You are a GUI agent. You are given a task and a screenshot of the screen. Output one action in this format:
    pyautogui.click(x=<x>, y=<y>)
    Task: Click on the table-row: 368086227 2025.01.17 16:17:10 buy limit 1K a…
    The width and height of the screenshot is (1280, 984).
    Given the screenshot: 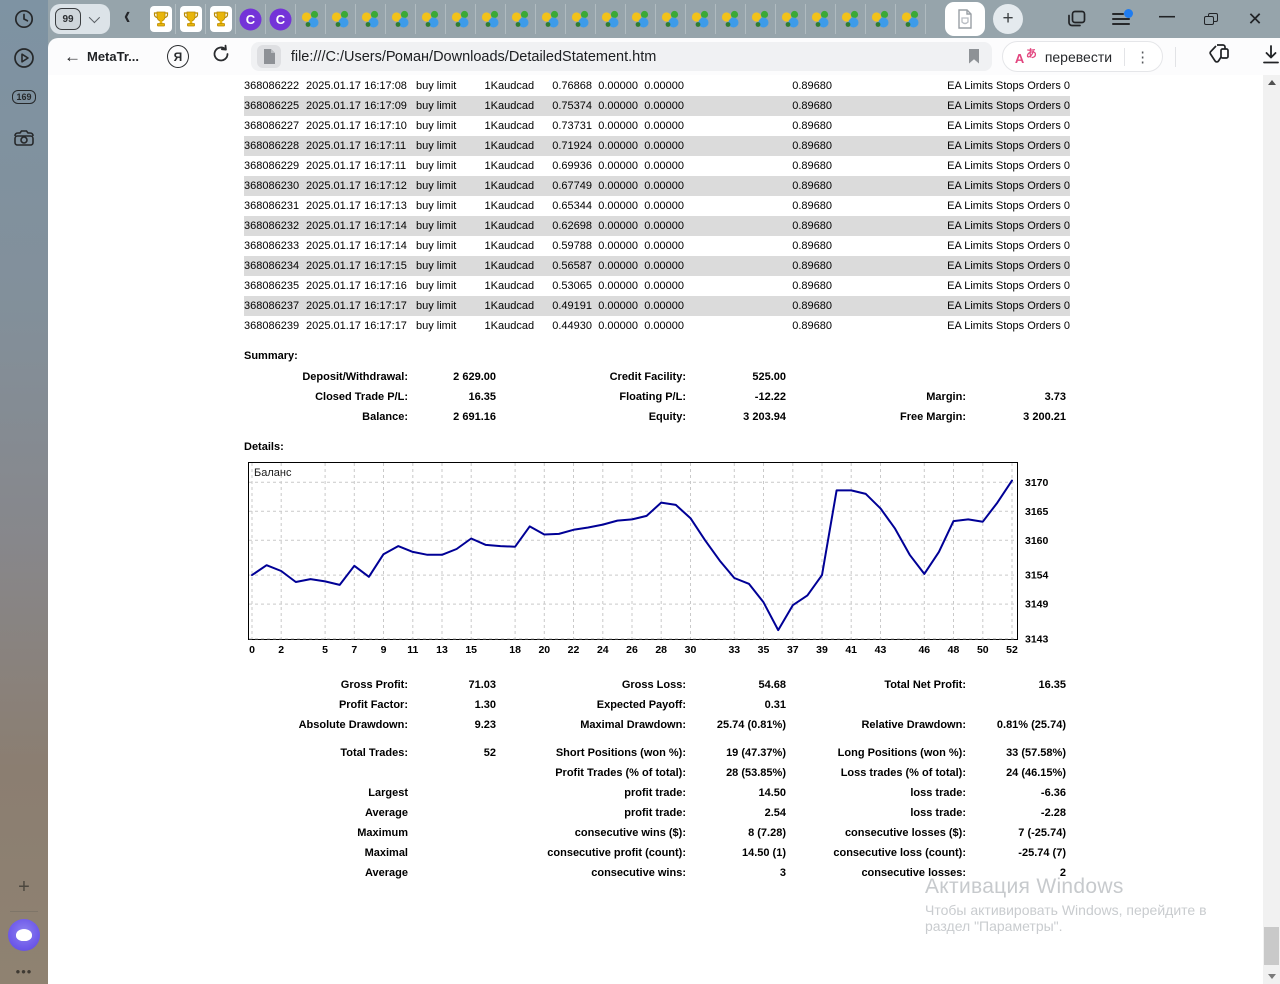 What is the action you would take?
    pyautogui.click(x=657, y=126)
    